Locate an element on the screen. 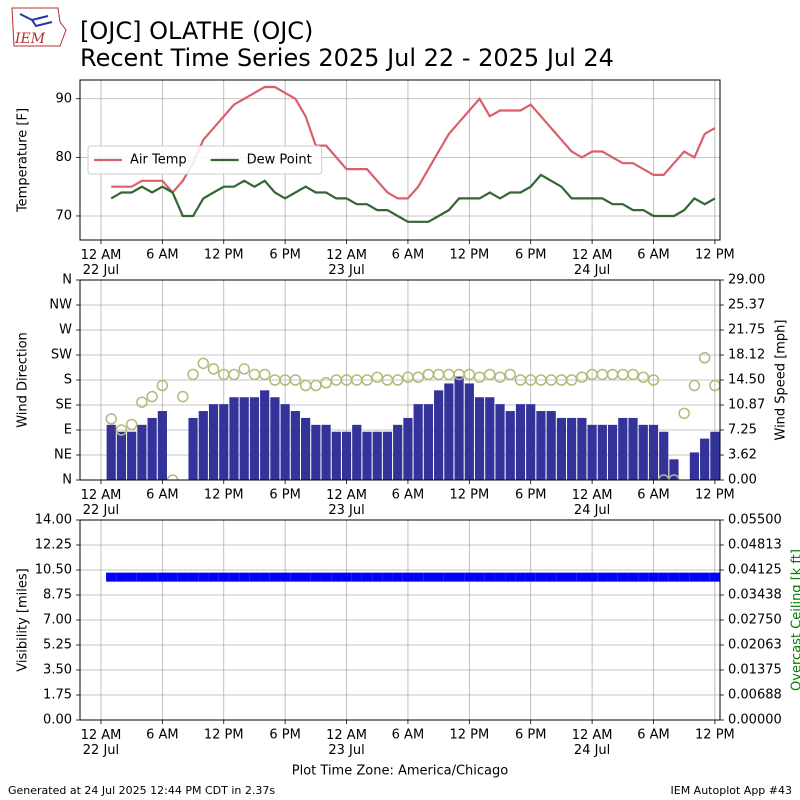 This screenshot has width=800, height=800. y-tick-label: S is located at coordinates (68, 380).